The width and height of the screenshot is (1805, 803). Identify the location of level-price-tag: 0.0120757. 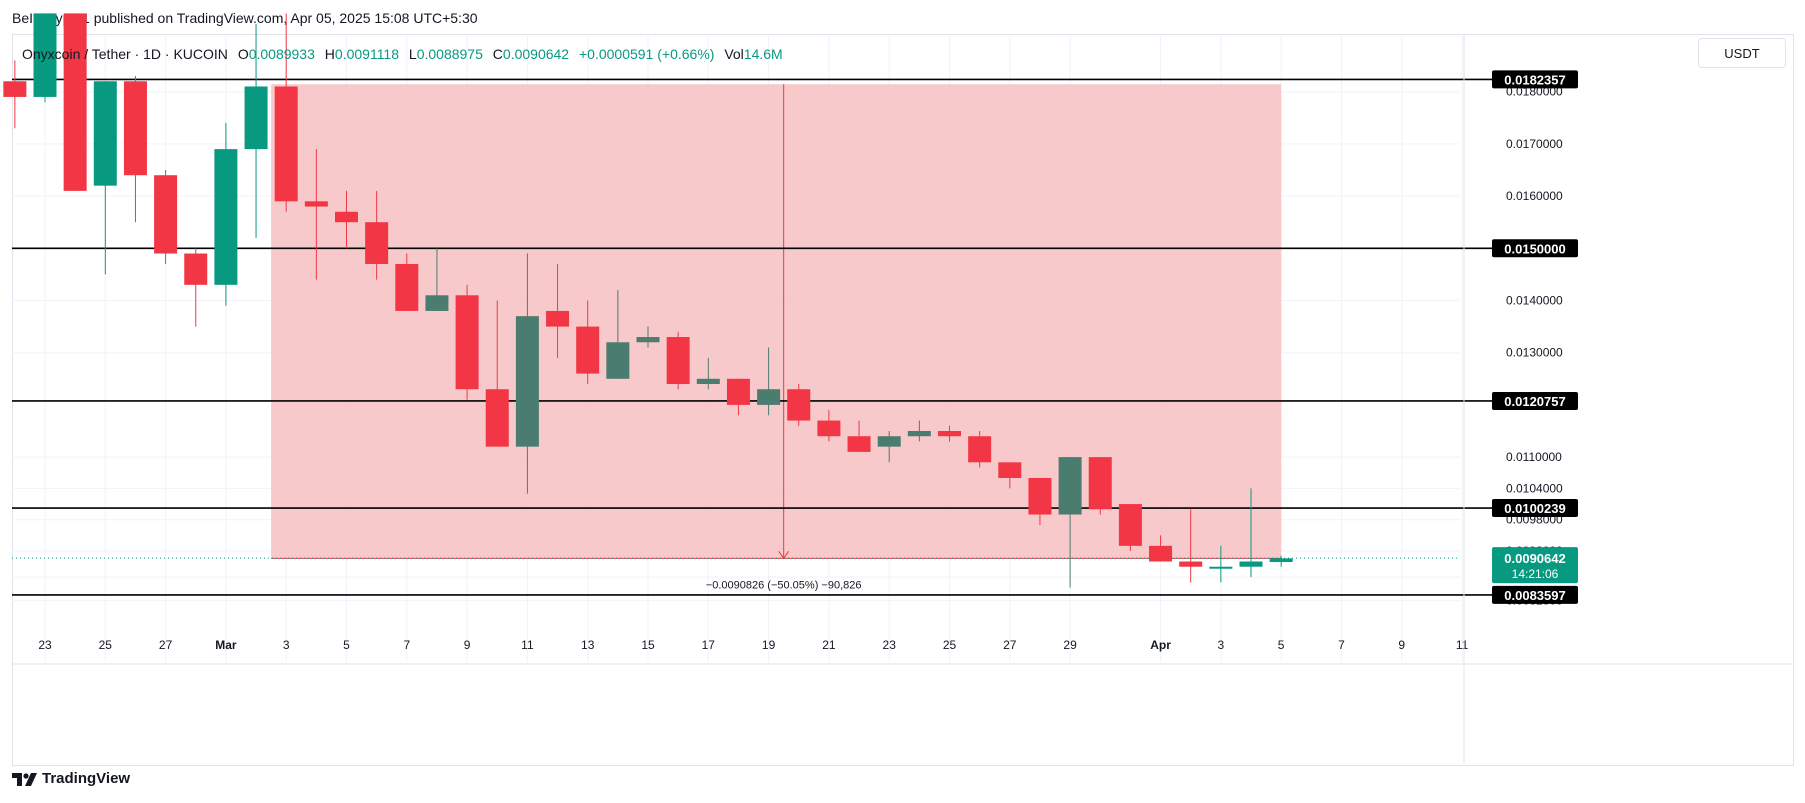
(1535, 400).